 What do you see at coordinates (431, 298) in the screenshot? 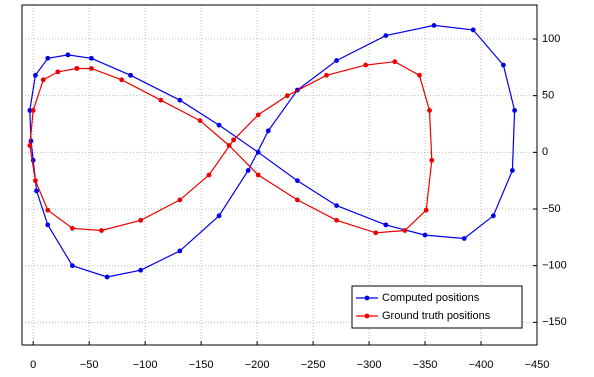
I see `legend-label: Computed positions` at bounding box center [431, 298].